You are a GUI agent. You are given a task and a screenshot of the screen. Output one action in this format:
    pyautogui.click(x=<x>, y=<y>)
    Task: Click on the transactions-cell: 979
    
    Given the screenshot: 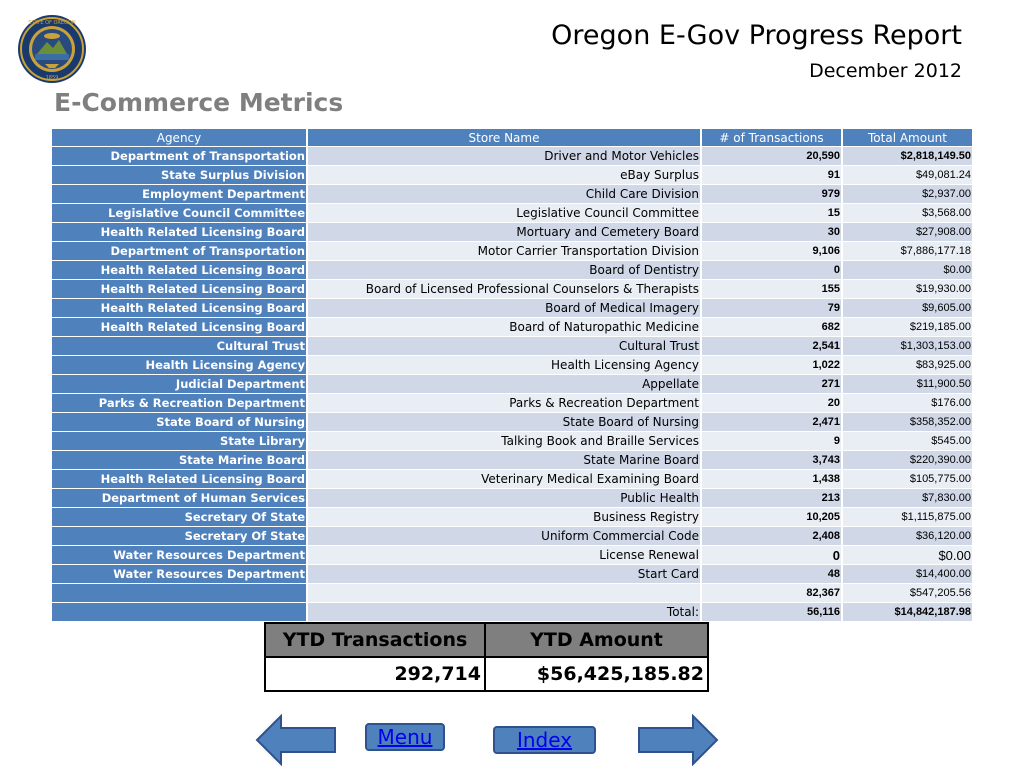 What is the action you would take?
    pyautogui.click(x=772, y=194)
    